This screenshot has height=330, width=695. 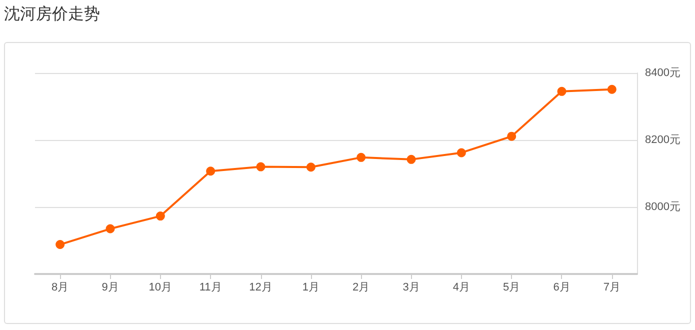 I want to click on x-tick-label: 4月, so click(x=461, y=288).